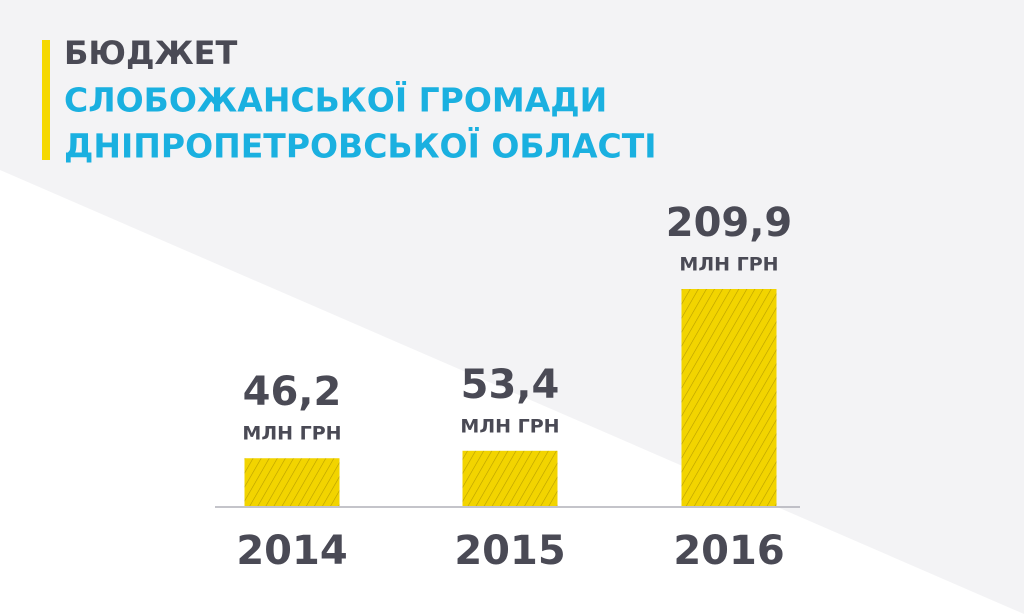 This screenshot has width=1024, height=614. Describe the element at coordinates (510, 385) in the screenshot. I see `value-label: 53,4` at that location.